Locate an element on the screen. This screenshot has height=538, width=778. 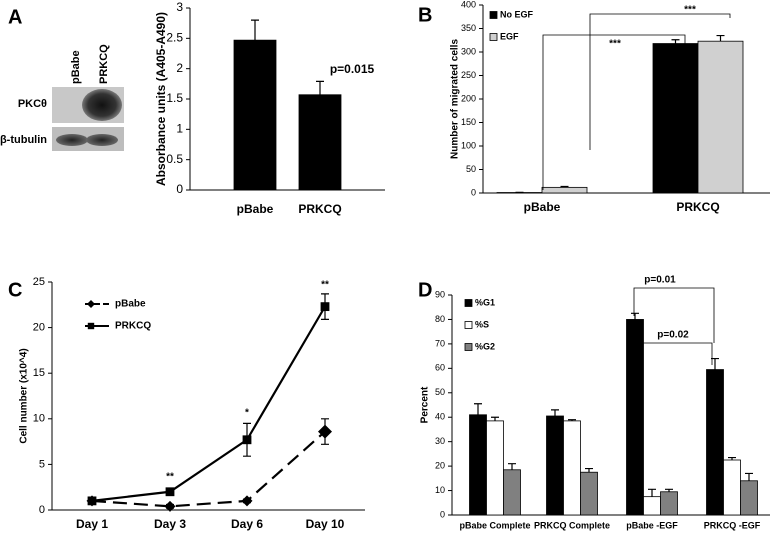
annotation: * is located at coordinates (247, 413).